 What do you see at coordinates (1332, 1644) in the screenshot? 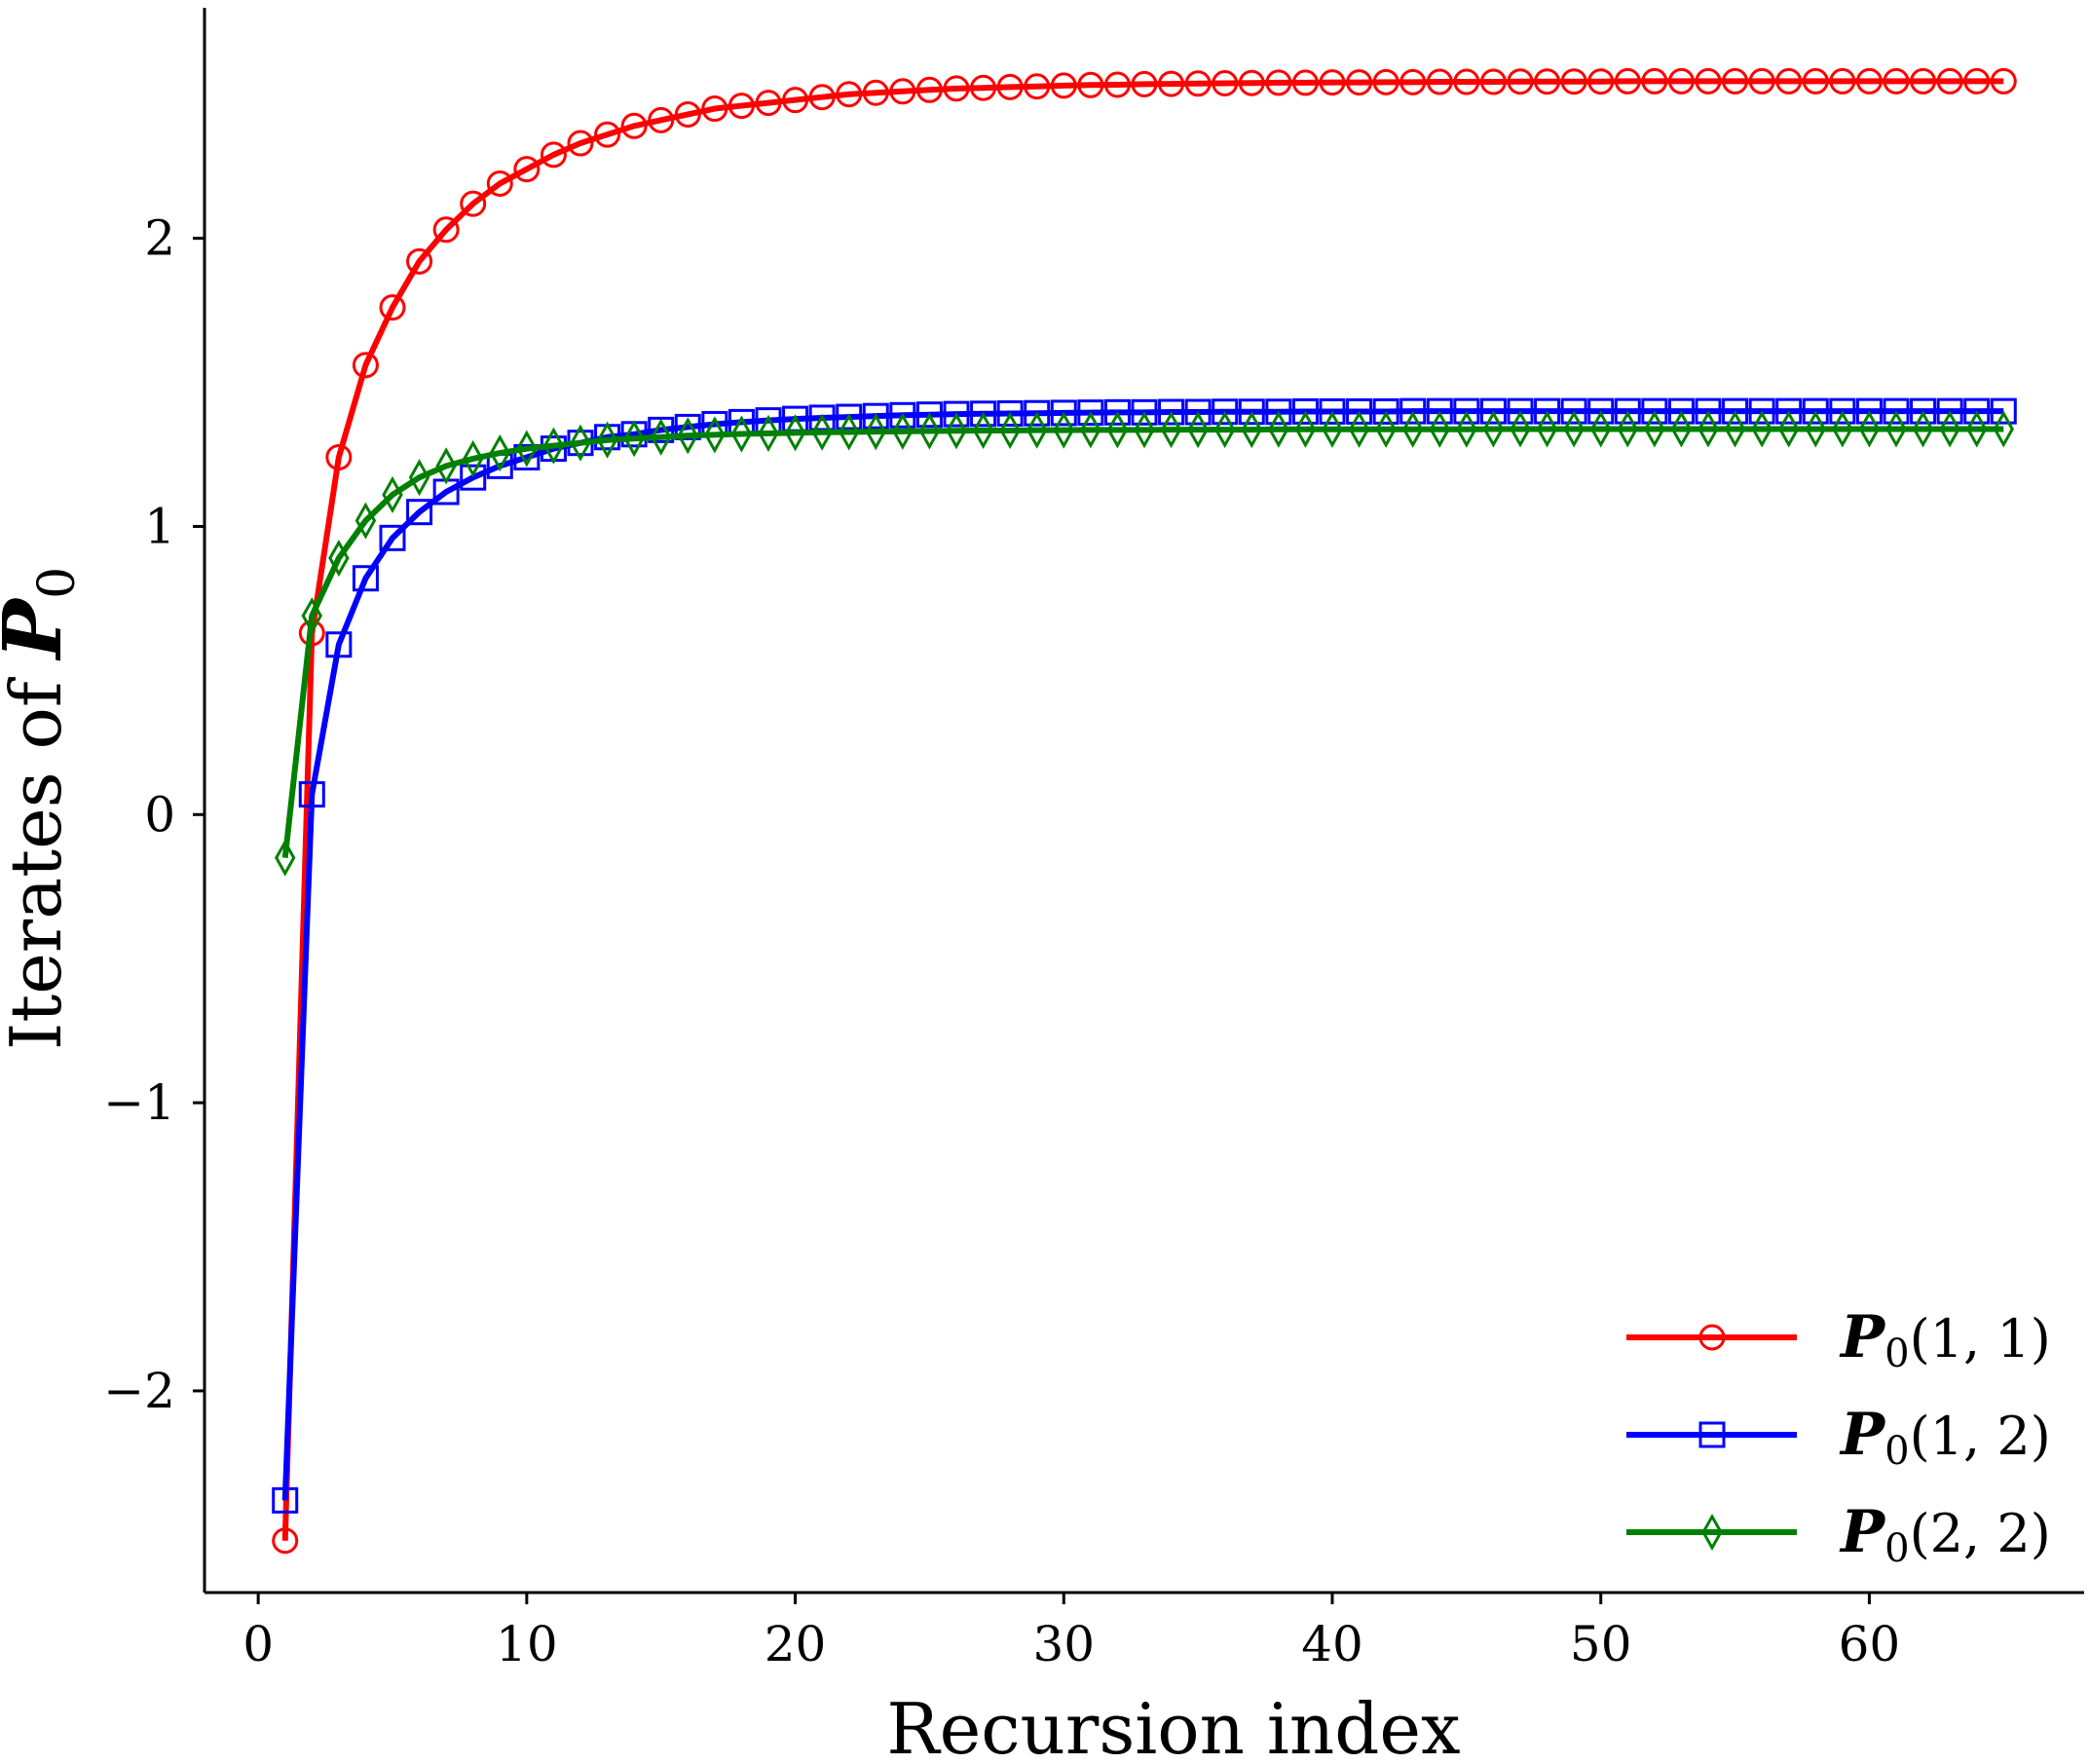
I see `x-tick-label: 40` at bounding box center [1332, 1644].